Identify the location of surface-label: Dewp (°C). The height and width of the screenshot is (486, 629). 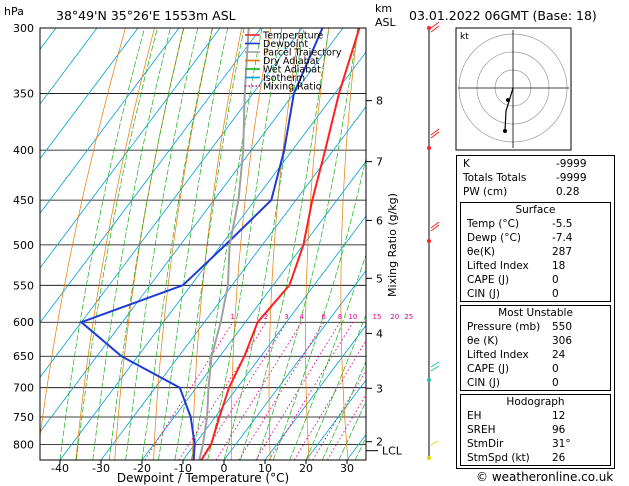
(494, 238).